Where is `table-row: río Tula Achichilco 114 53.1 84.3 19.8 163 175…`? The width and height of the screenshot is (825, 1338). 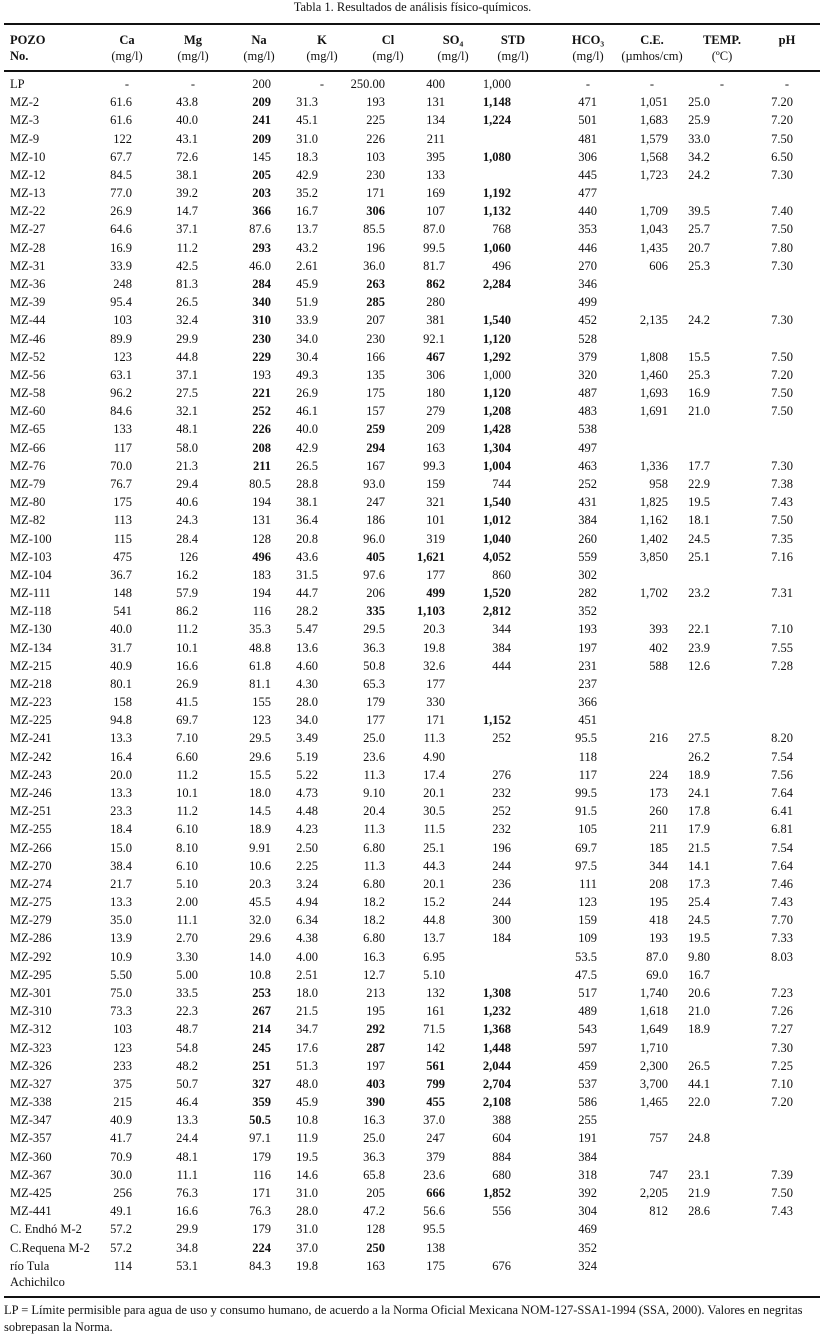 table-row: río Tula Achichilco 114 53.1 84.3 19.8 163 175… is located at coordinates (412, 1273).